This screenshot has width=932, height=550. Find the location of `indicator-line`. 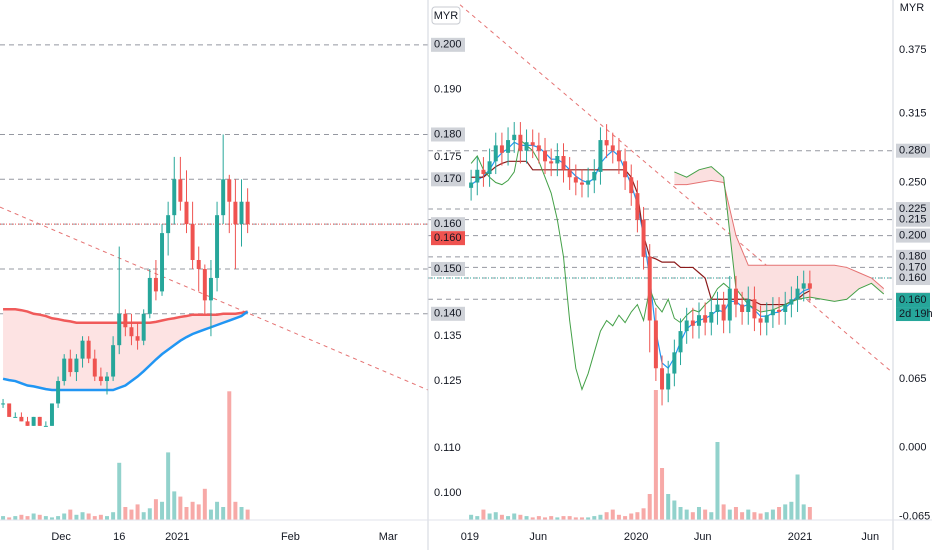

indicator-line is located at coordinates (779, 234).